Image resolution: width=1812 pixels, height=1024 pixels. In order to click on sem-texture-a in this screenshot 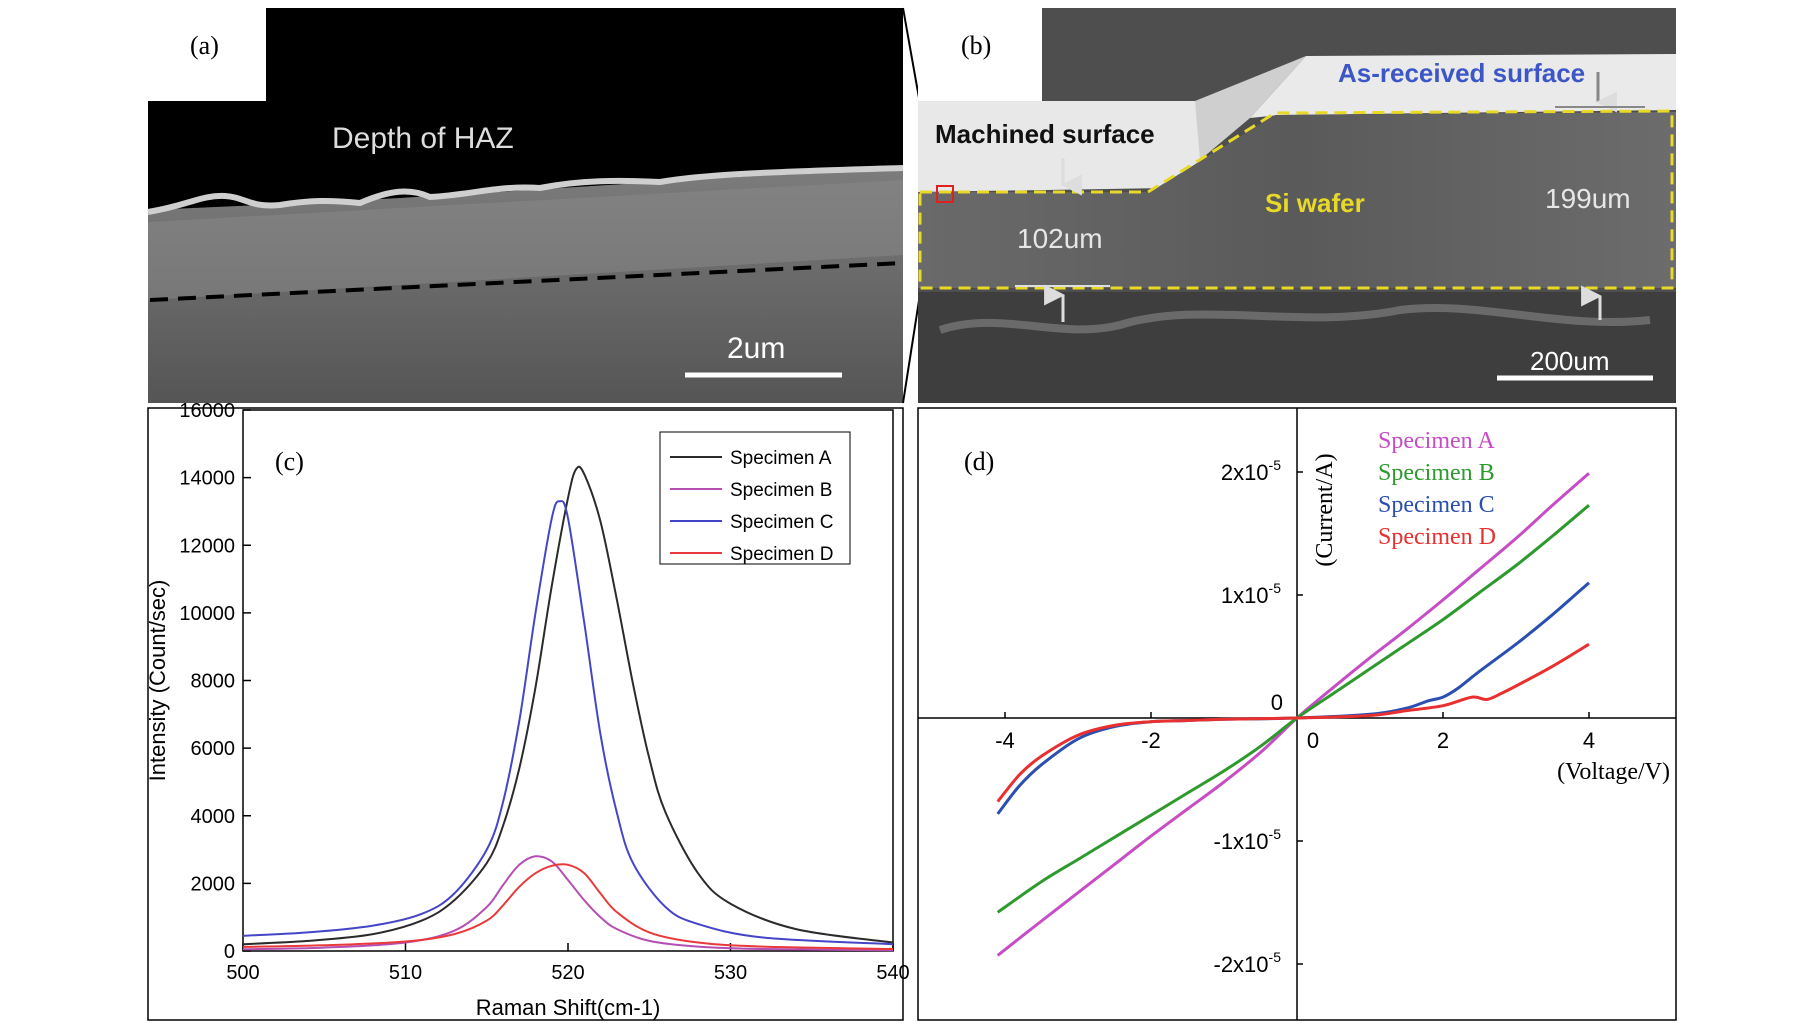, I will do `click(525, 240)`.